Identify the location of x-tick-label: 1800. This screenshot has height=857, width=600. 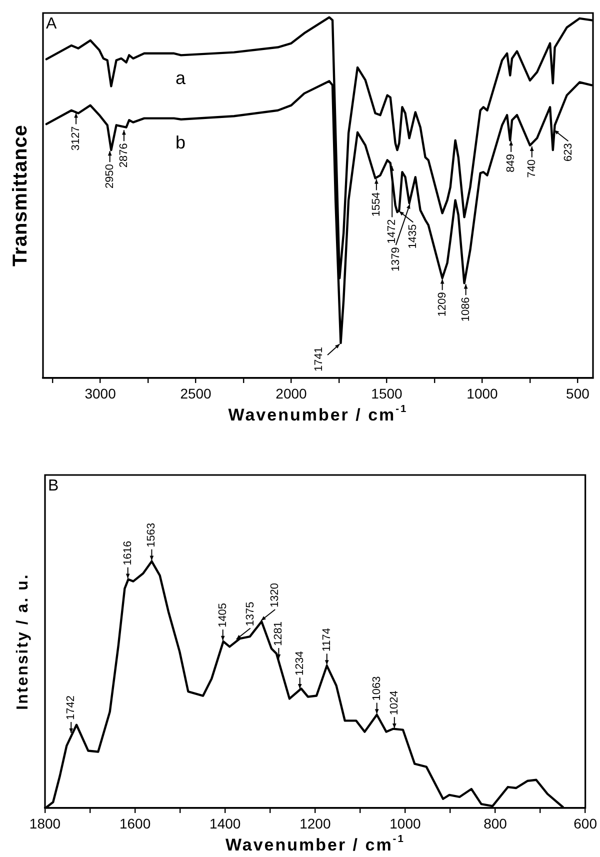
(45, 823).